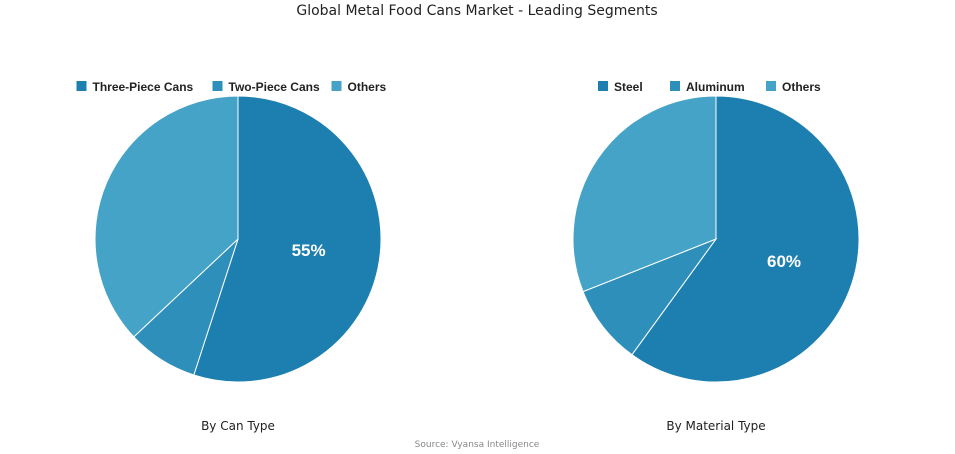 This screenshot has width=955, height=454. Describe the element at coordinates (217, 86) in the screenshot. I see `legend-swatch-two-piece-cans` at that location.